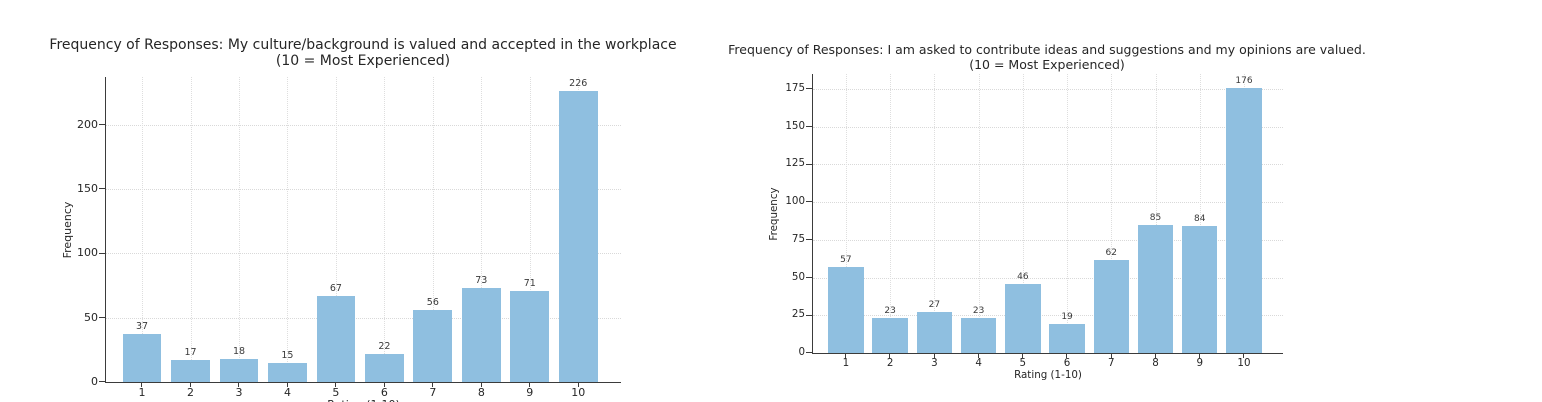 Image resolution: width=1542 pixels, height=402 pixels. What do you see at coordinates (287, 355) in the screenshot?
I see `bar-value-label: 15` at bounding box center [287, 355].